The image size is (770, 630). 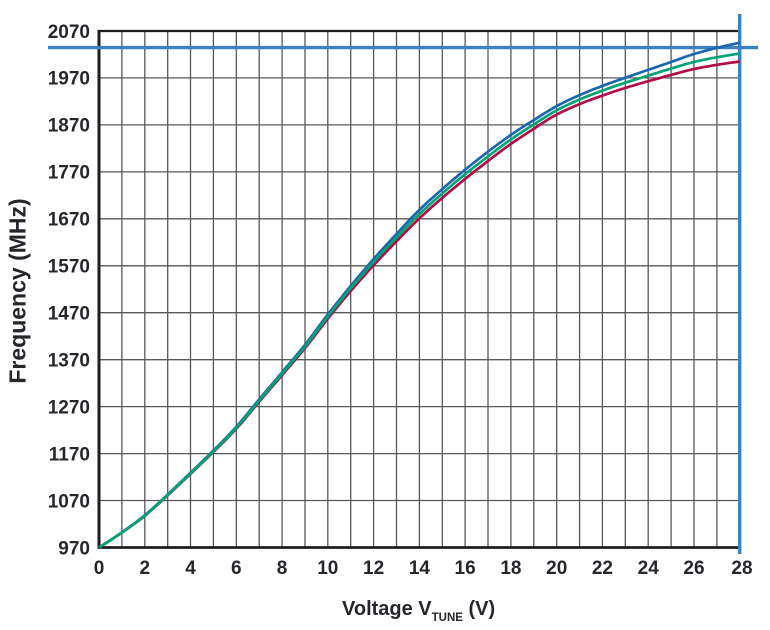 What do you see at coordinates (465, 568) in the screenshot?
I see `svg-text: 16` at bounding box center [465, 568].